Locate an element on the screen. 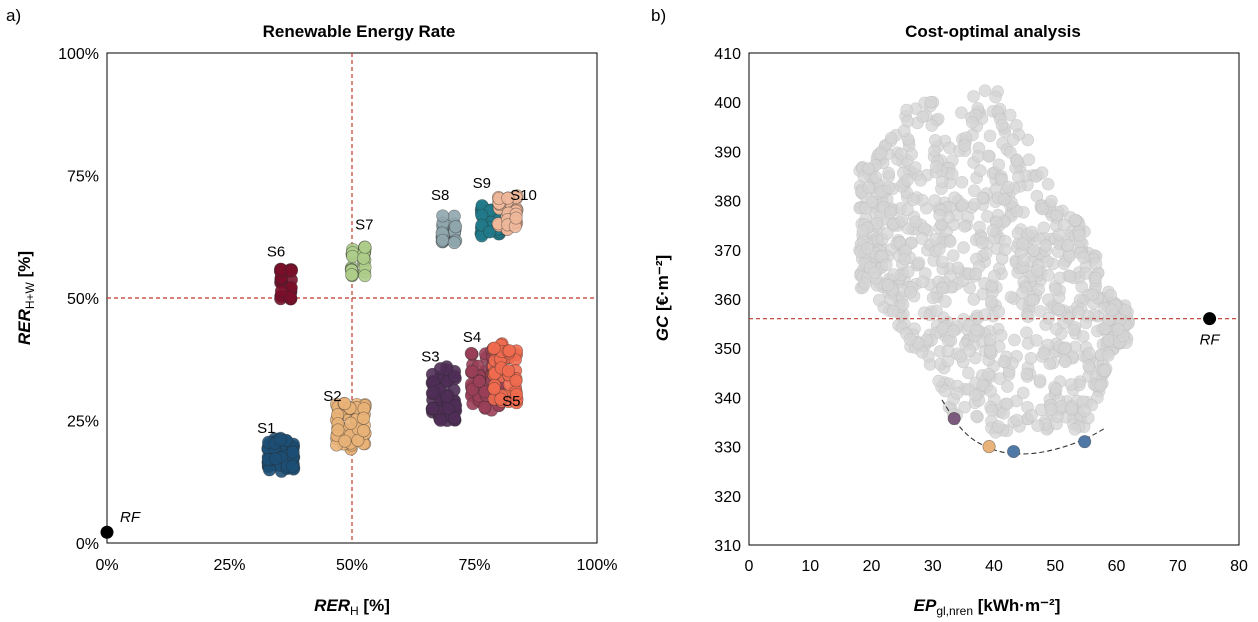 The width and height of the screenshot is (1258, 622). panel-a-x-tick-label: 50% is located at coordinates (352, 565).